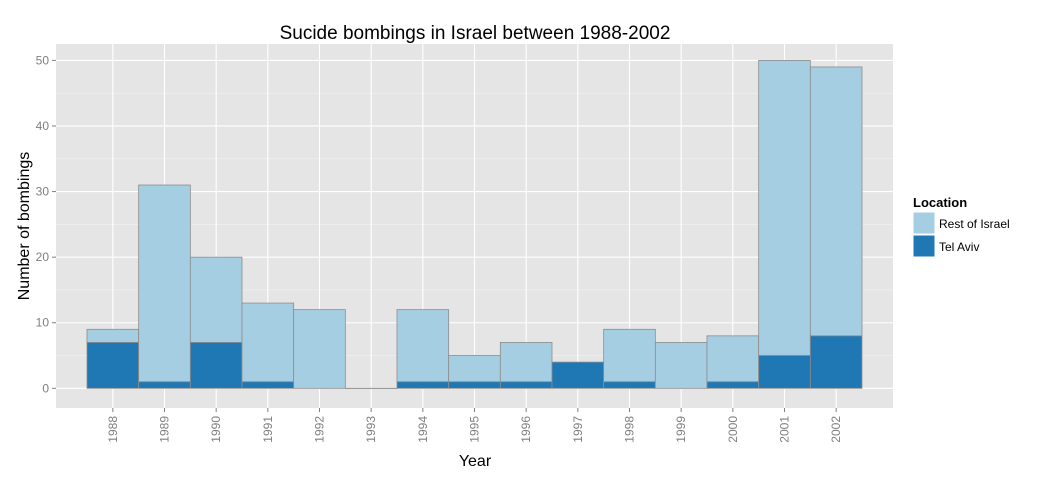 The image size is (1056, 480). Describe the element at coordinates (733, 385) in the screenshot. I see `bar-tel-aviv-2000` at that location.